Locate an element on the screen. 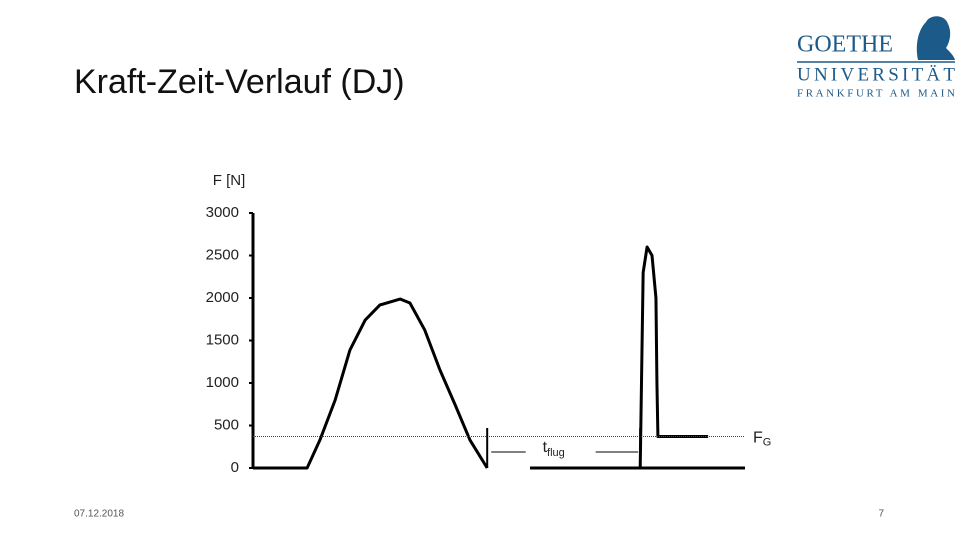 This screenshot has height=540, width=960. flight-label-sub: flug is located at coordinates (556, 453).